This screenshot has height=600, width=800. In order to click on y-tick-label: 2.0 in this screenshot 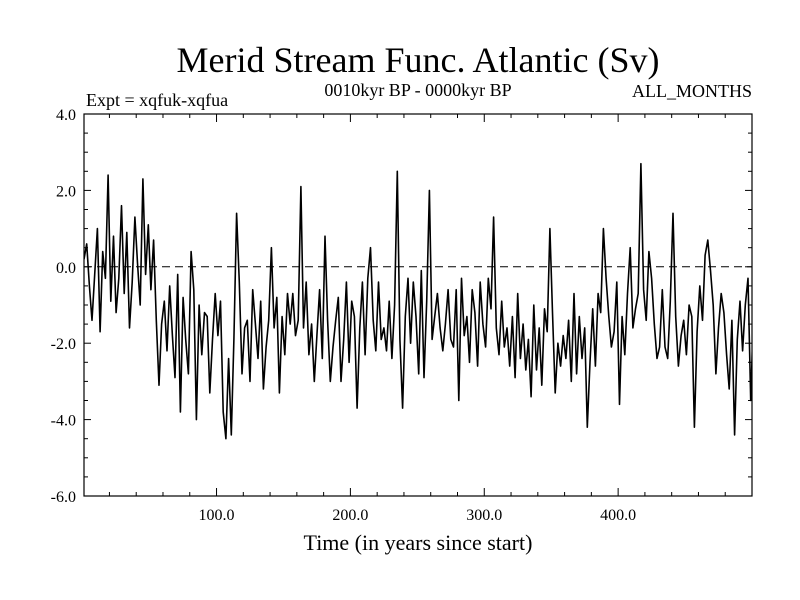, I will do `click(66, 191)`.